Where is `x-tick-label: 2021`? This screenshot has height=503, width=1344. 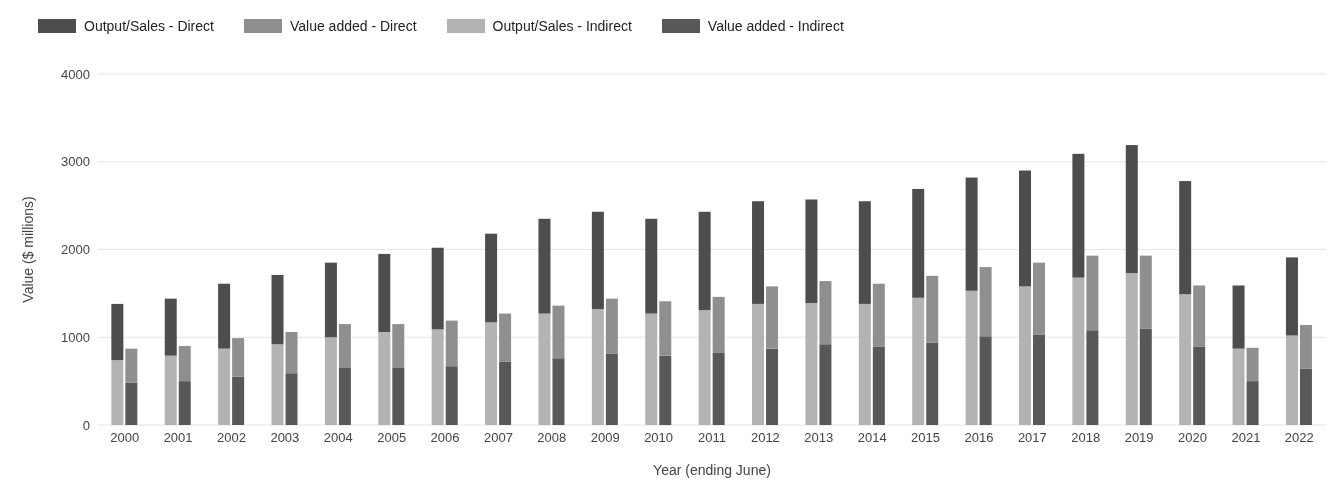
x-tick-label: 2021 is located at coordinates (1246, 438).